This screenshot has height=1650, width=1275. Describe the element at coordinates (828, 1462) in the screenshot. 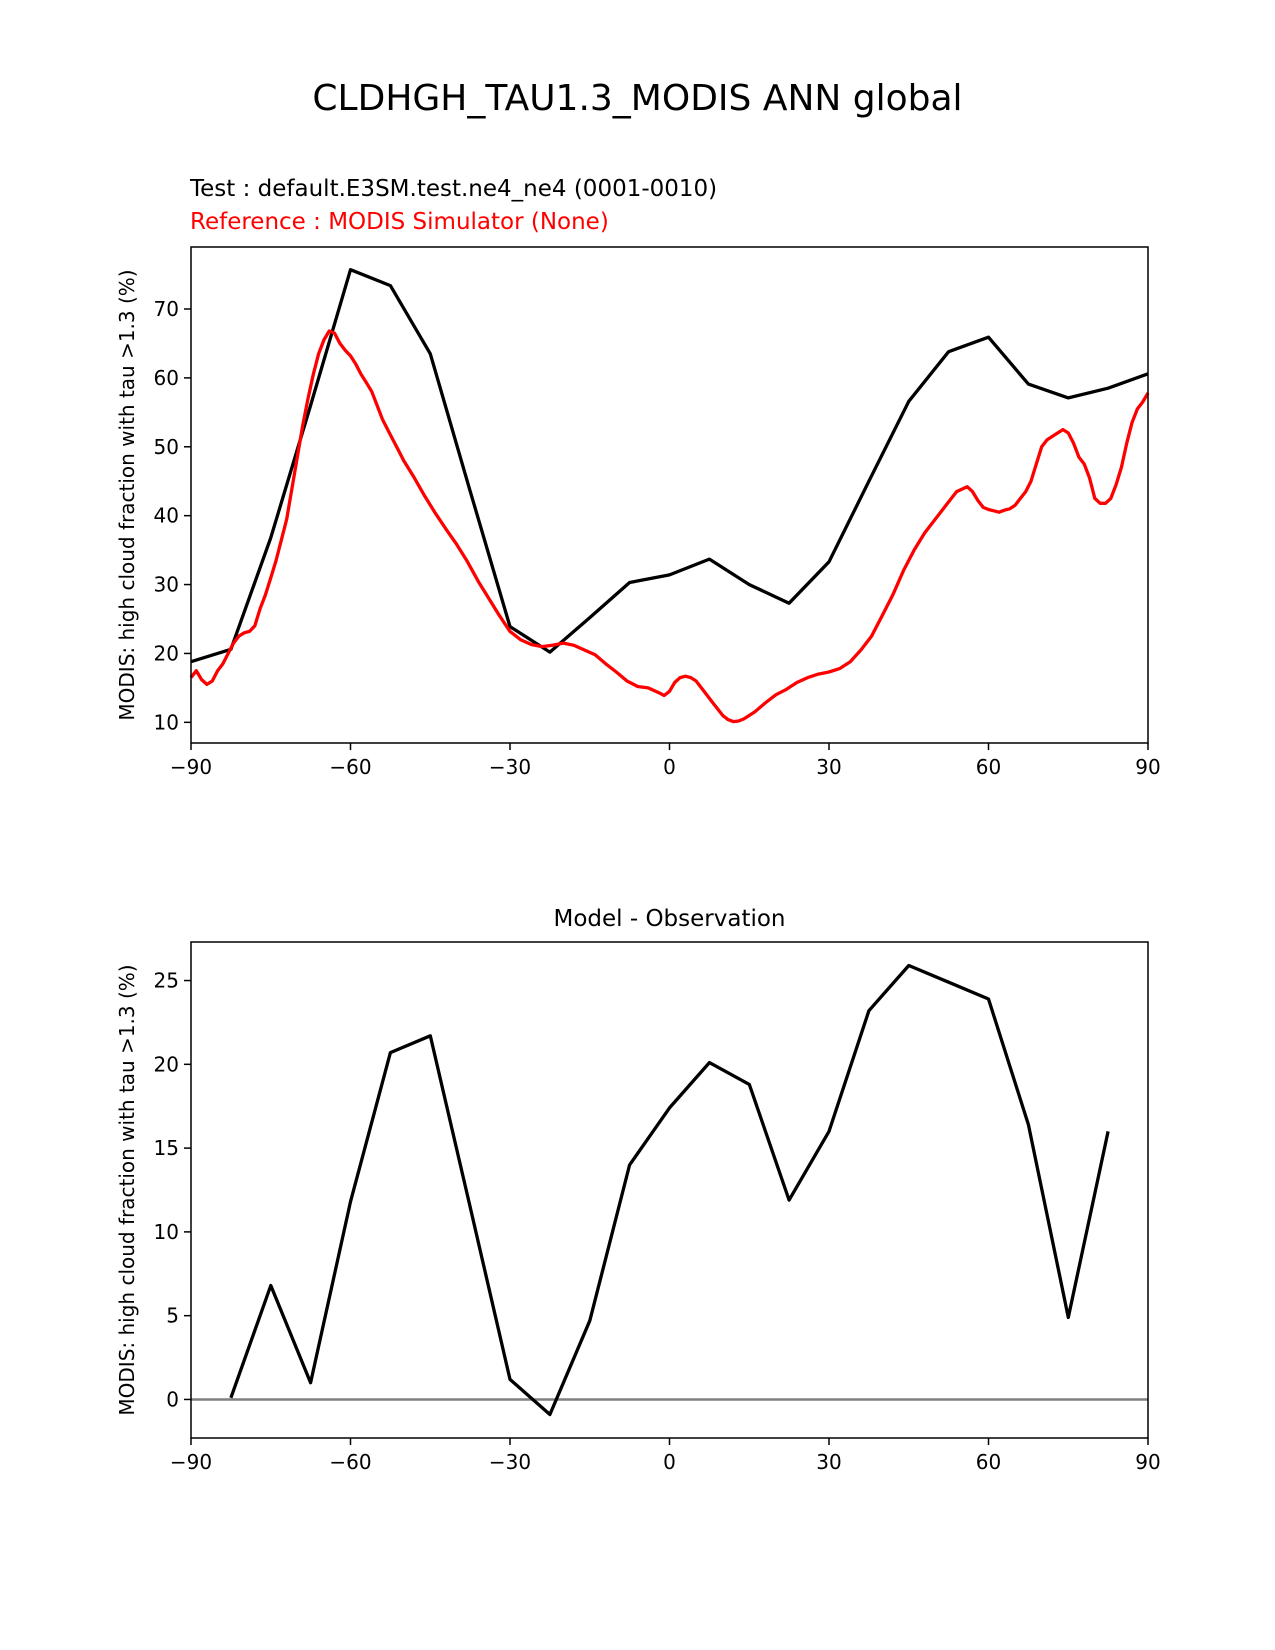

I see `bottom-x-tick-label: 30` at that location.